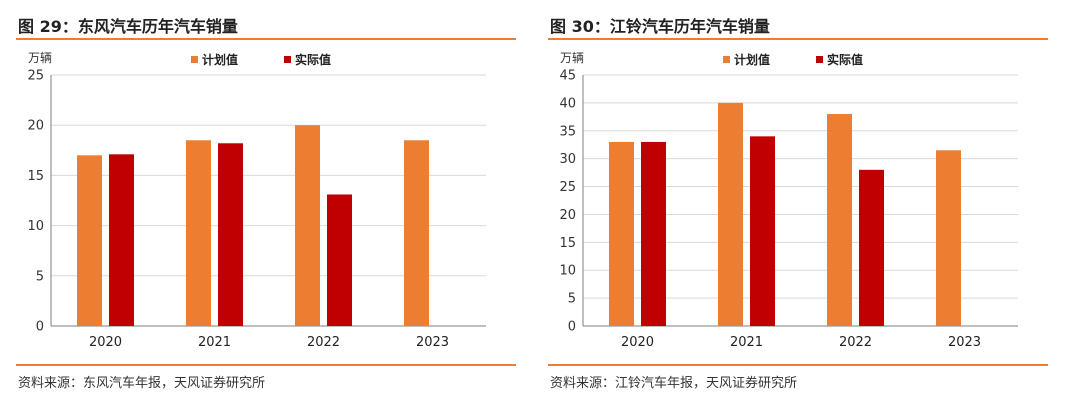 The image size is (1080, 401). What do you see at coordinates (567, 131) in the screenshot?
I see `y-tick-label: 35` at bounding box center [567, 131].